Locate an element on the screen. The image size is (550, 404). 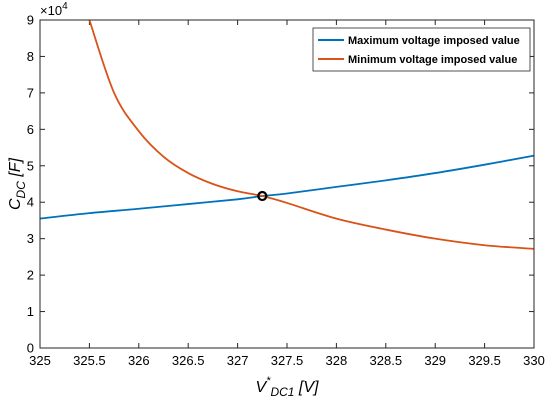
x-tick-label: 326 is located at coordinates (139, 360).